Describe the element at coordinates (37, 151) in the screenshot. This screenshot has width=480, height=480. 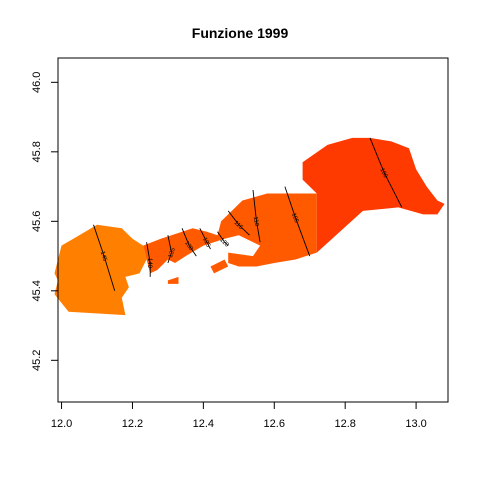
I see `y-tick-label: 45.8` at that location.